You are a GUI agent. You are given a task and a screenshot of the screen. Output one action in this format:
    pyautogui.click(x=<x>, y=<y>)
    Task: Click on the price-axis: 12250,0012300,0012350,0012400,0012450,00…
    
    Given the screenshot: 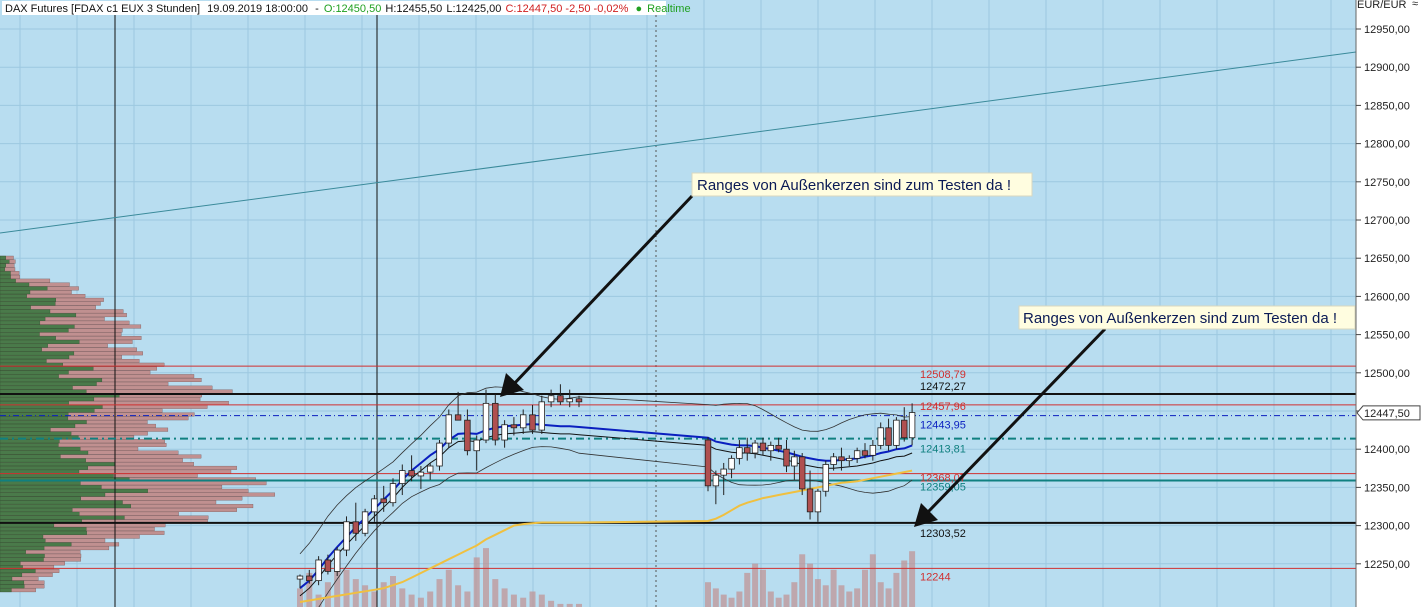 What is the action you would take?
    pyautogui.click(x=1390, y=303)
    